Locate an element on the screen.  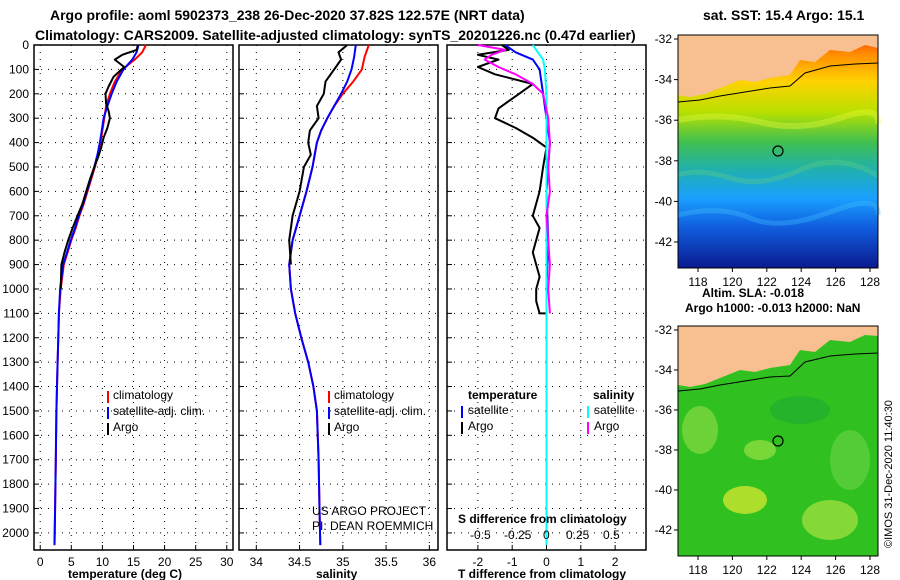
x-tick-label: 35 is located at coordinates (343, 562).